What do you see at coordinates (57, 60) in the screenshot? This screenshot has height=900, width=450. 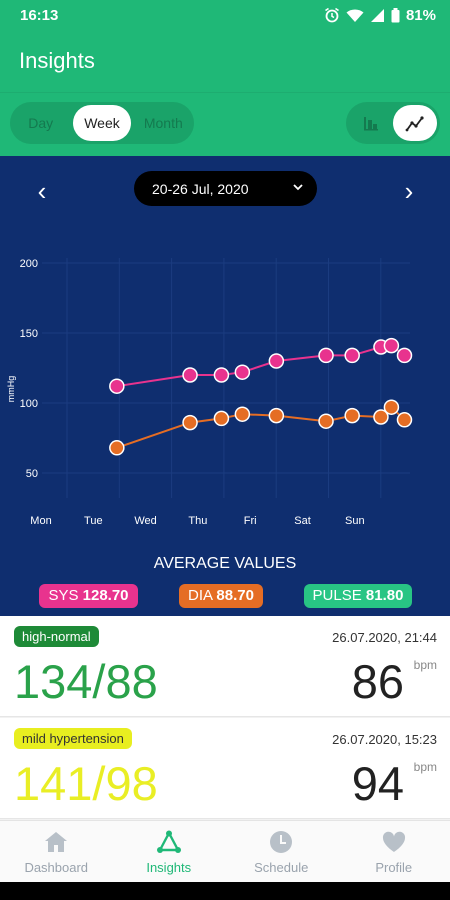 I see `page-title: Insights` at bounding box center [57, 60].